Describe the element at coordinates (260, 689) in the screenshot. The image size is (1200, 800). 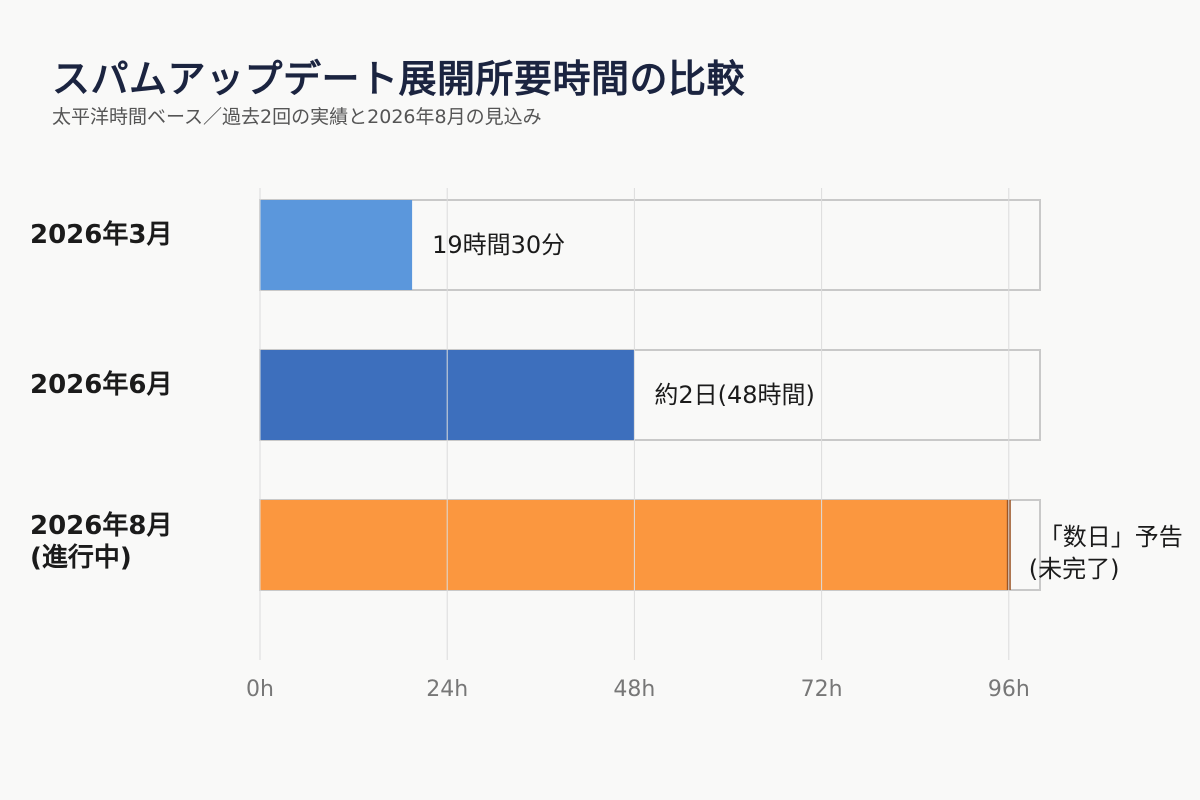
I see `x-tick-label: 0h` at that location.